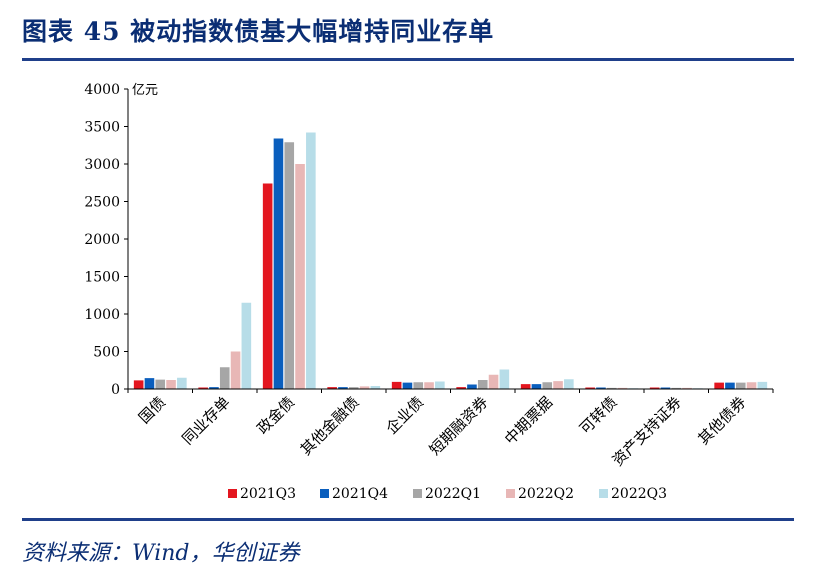 The image size is (822, 583). I want to click on bar-2021Q4-短期融资券, so click(472, 386).